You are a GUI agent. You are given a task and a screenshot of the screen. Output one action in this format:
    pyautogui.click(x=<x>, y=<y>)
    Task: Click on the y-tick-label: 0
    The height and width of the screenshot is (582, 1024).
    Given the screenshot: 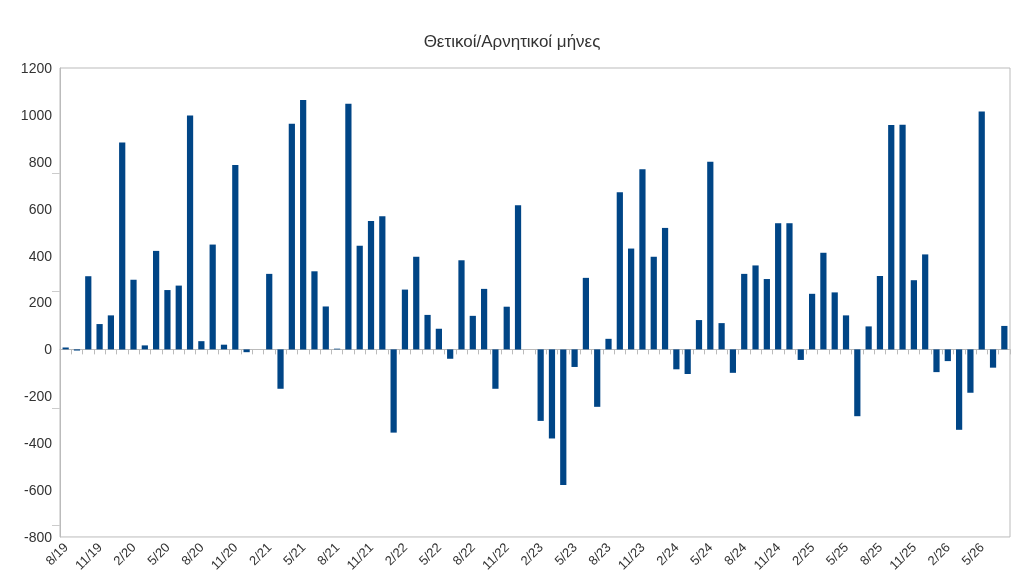 What is the action you would take?
    pyautogui.click(x=48, y=349)
    